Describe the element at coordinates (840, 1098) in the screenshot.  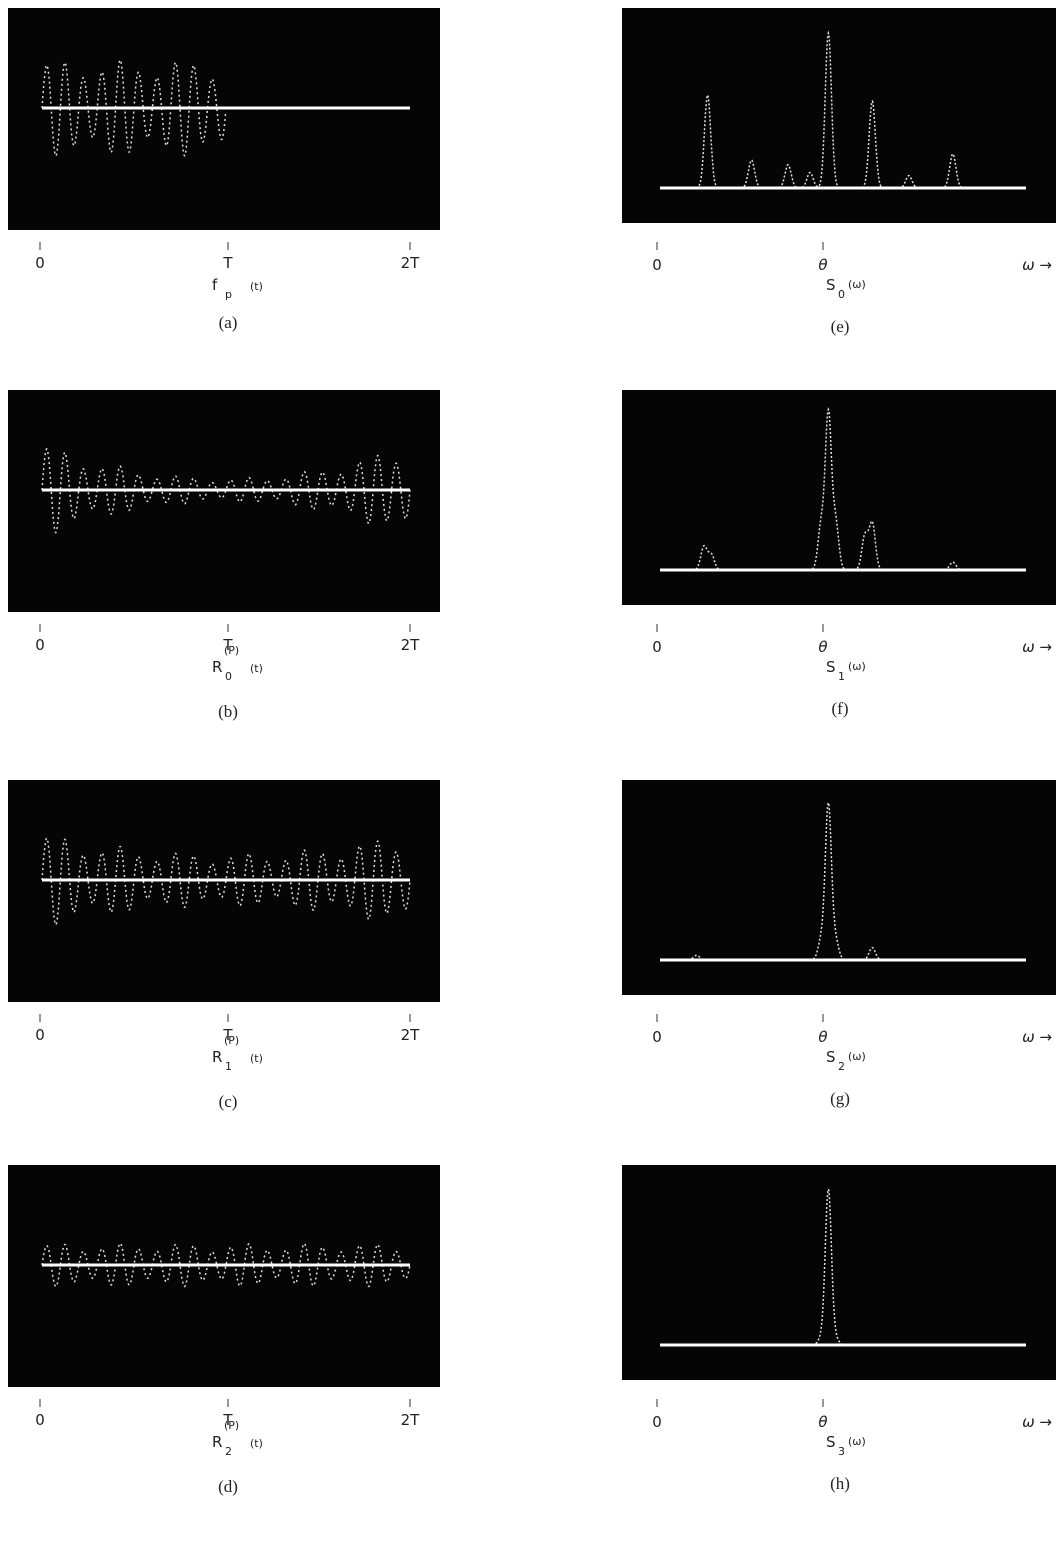
I see `caption: (g)` at that location.